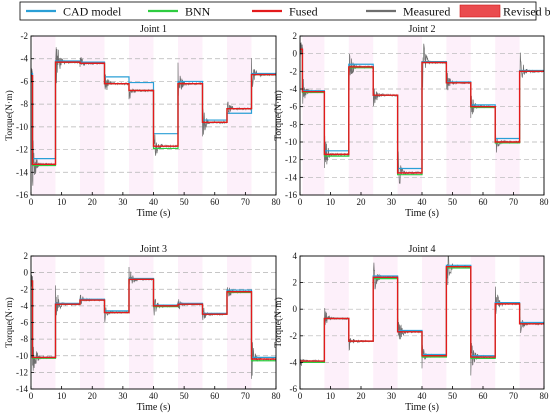  What do you see at coordinates (198, 12) in the screenshot?
I see `legend-label: BNN` at bounding box center [198, 12].